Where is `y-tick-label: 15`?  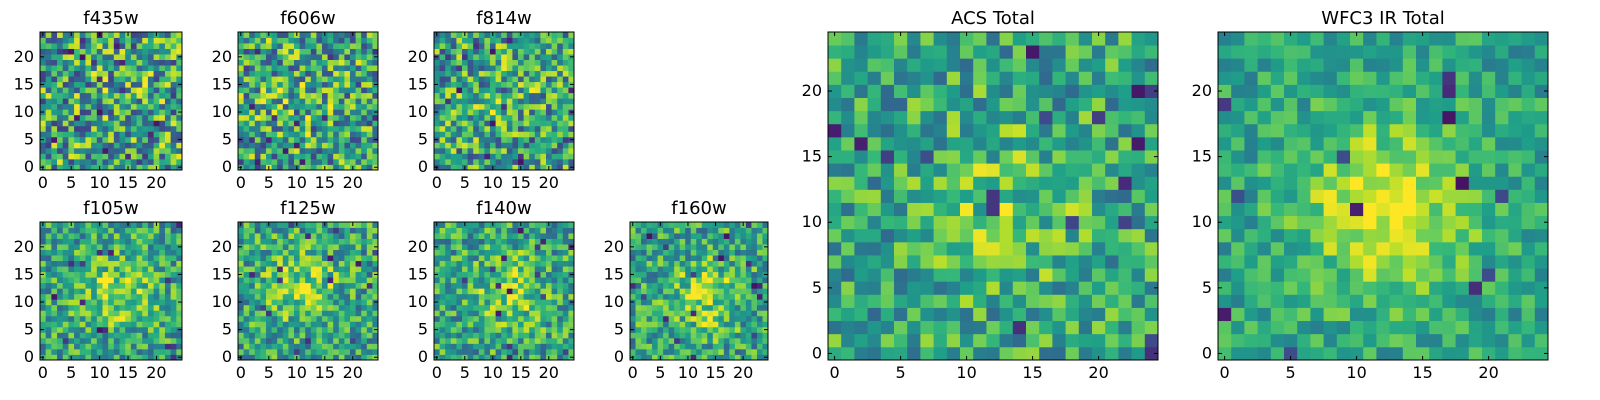
y-tick-label: 15 is located at coordinates (24, 83).